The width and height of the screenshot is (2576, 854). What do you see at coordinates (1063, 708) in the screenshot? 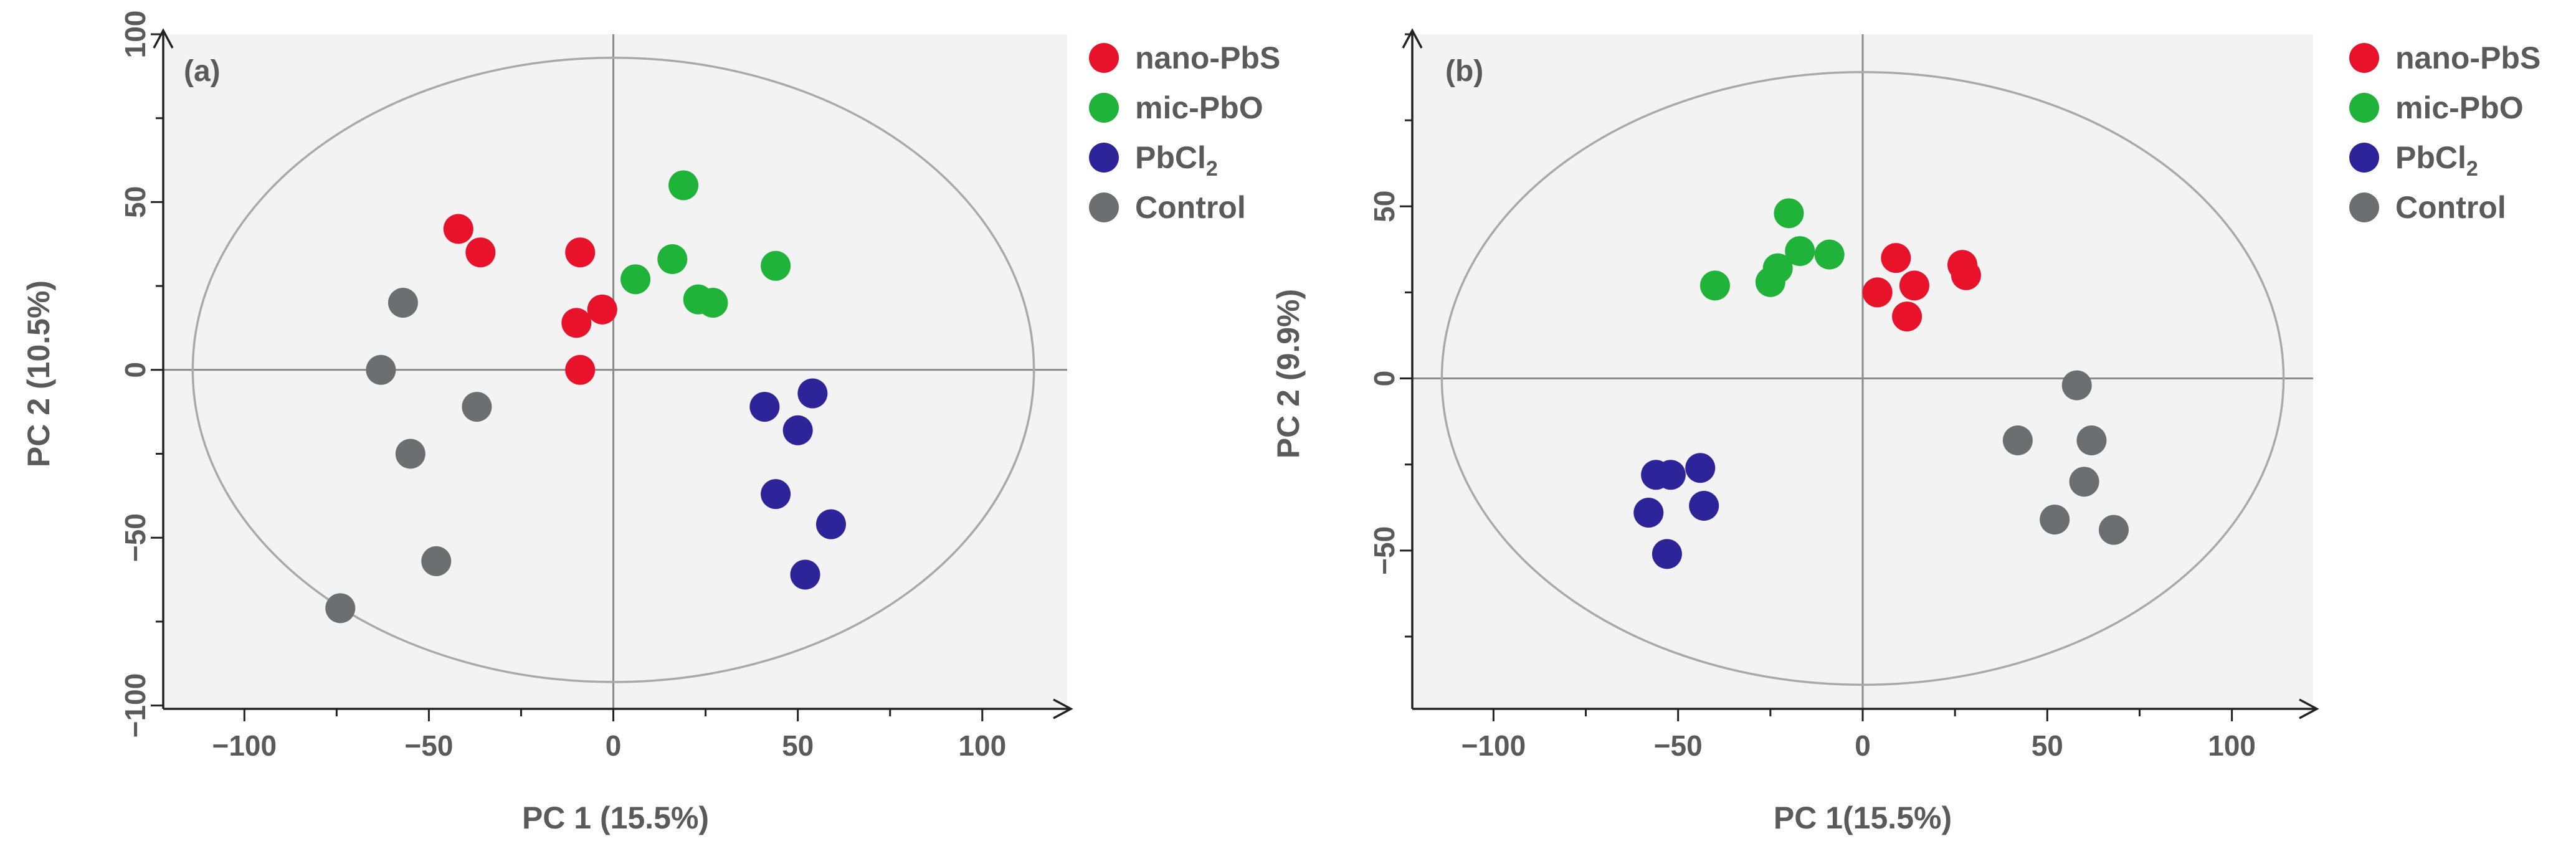
I see `a-x-axis-arrow-icon` at bounding box center [1063, 708].